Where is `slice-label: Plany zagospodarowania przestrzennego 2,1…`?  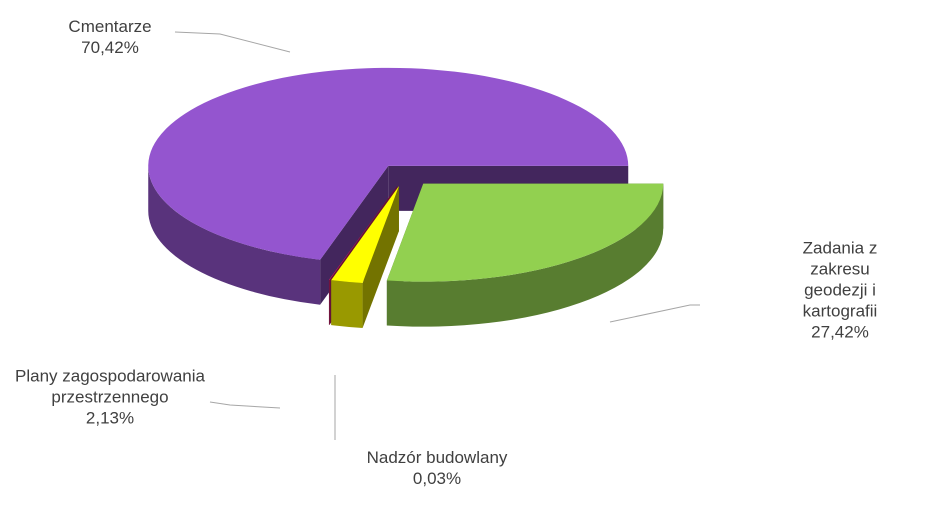 slice-label: Plany zagospodarowania przestrzennego 2,1… is located at coordinates (110, 397).